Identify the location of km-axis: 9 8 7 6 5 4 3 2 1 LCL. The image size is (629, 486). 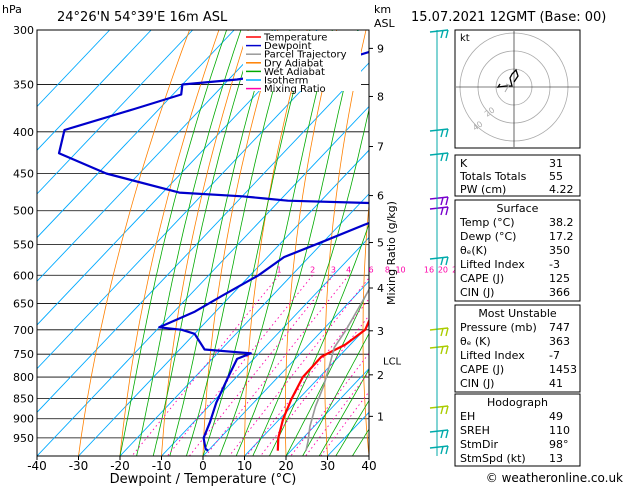
(385, 232).